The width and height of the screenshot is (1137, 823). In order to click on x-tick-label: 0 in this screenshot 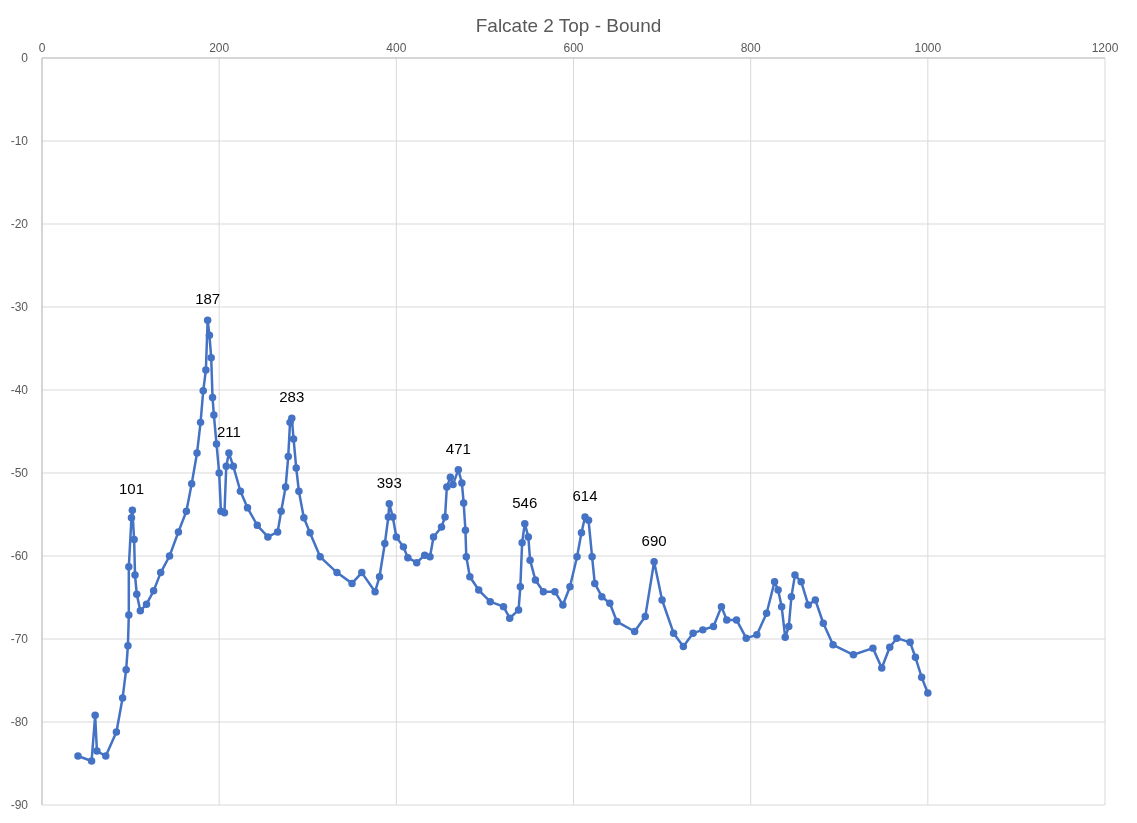, I will do `click(42, 48)`.